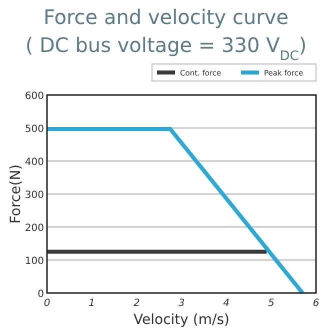 The width and height of the screenshot is (332, 330). I want to click on x-tick-label: 6, so click(316, 303).